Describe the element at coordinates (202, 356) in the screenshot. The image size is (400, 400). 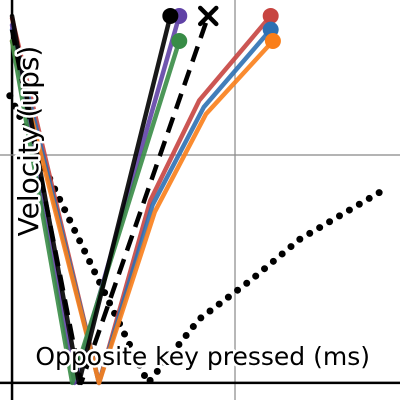
I see `x-axis-label: Opposite key pressed (ms)` at that location.